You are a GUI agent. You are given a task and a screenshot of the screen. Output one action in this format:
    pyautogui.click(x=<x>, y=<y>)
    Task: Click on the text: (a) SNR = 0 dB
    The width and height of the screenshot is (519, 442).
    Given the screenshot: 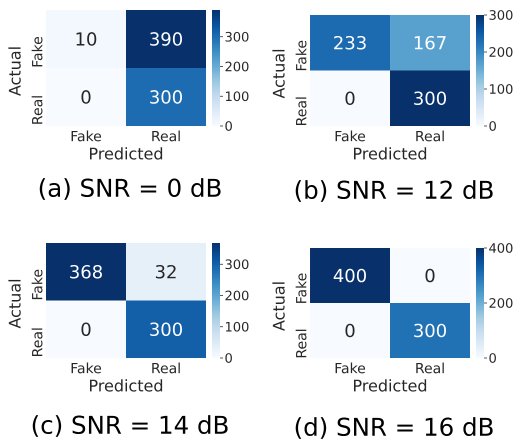 What is the action you would take?
    pyautogui.click(x=130, y=189)
    